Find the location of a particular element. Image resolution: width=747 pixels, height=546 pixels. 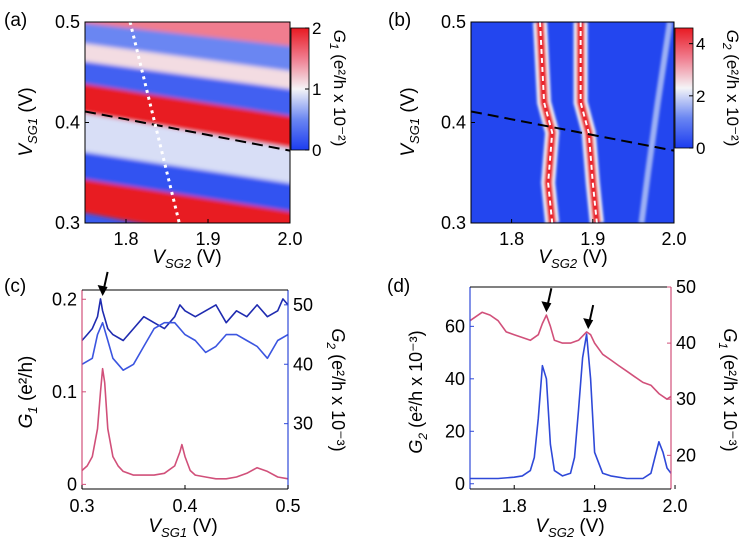

panel-c-left-tick-label: 0.1 is located at coordinates (64, 392).